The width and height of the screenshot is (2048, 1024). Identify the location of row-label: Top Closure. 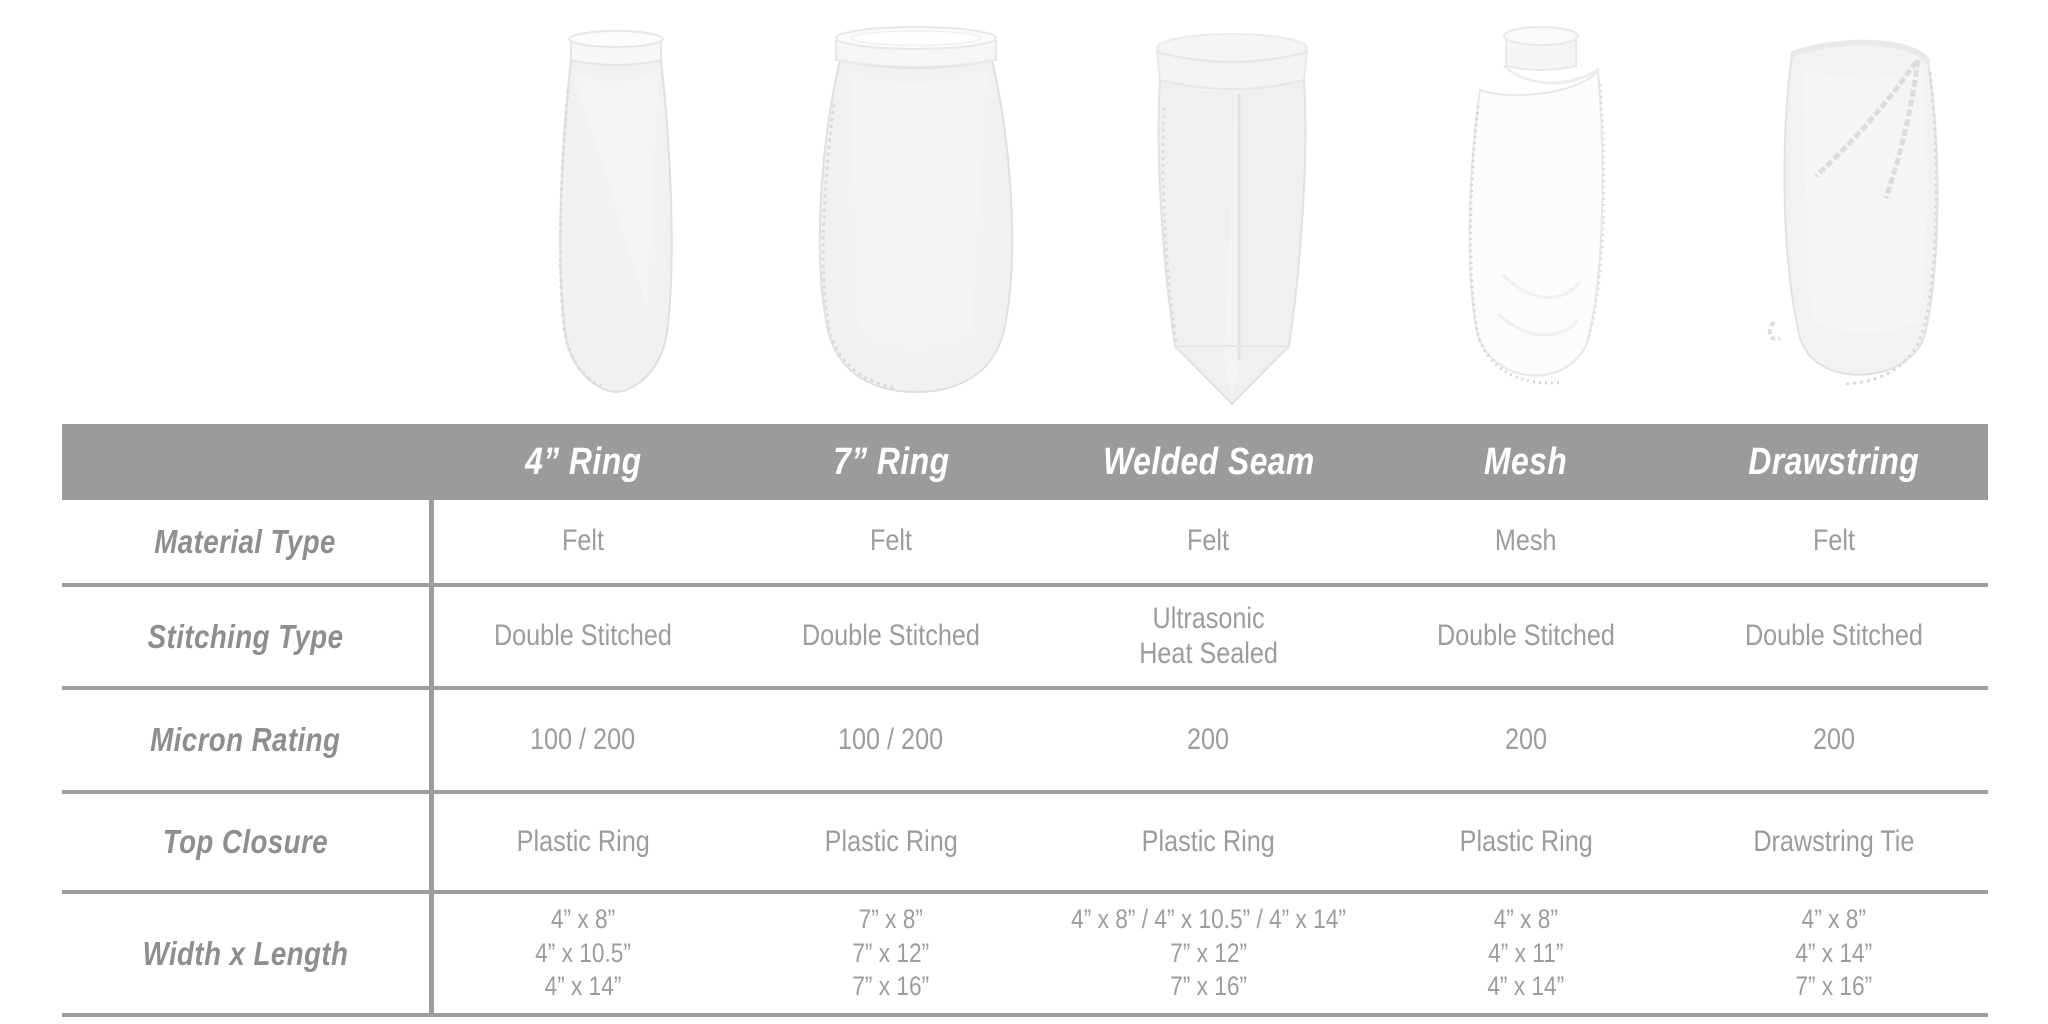
(245, 841).